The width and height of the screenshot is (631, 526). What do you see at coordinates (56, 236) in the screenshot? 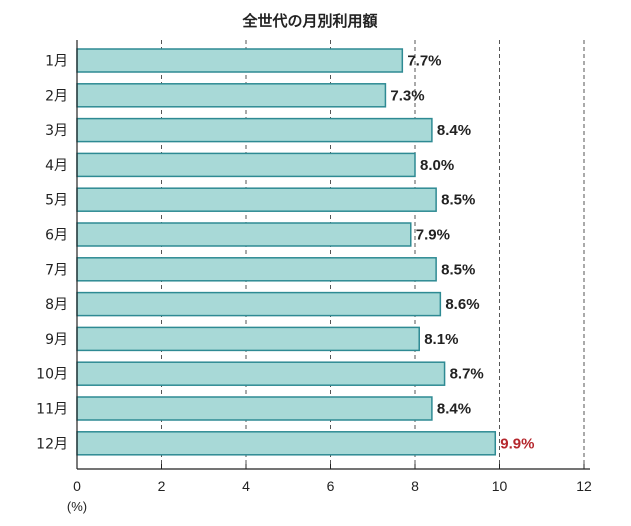
I see `category-label: 6月` at bounding box center [56, 236].